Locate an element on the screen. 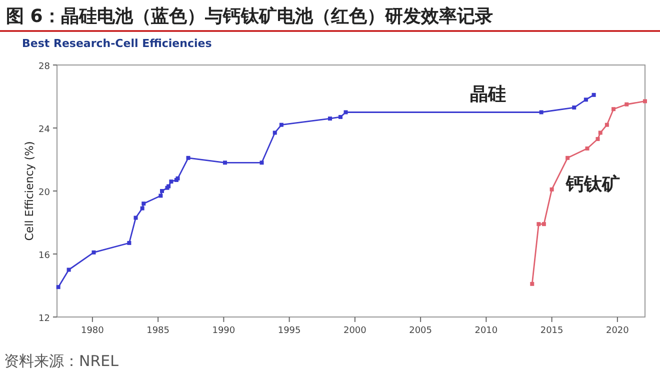 The image size is (660, 375). y-tick-label: 20 is located at coordinates (44, 193).